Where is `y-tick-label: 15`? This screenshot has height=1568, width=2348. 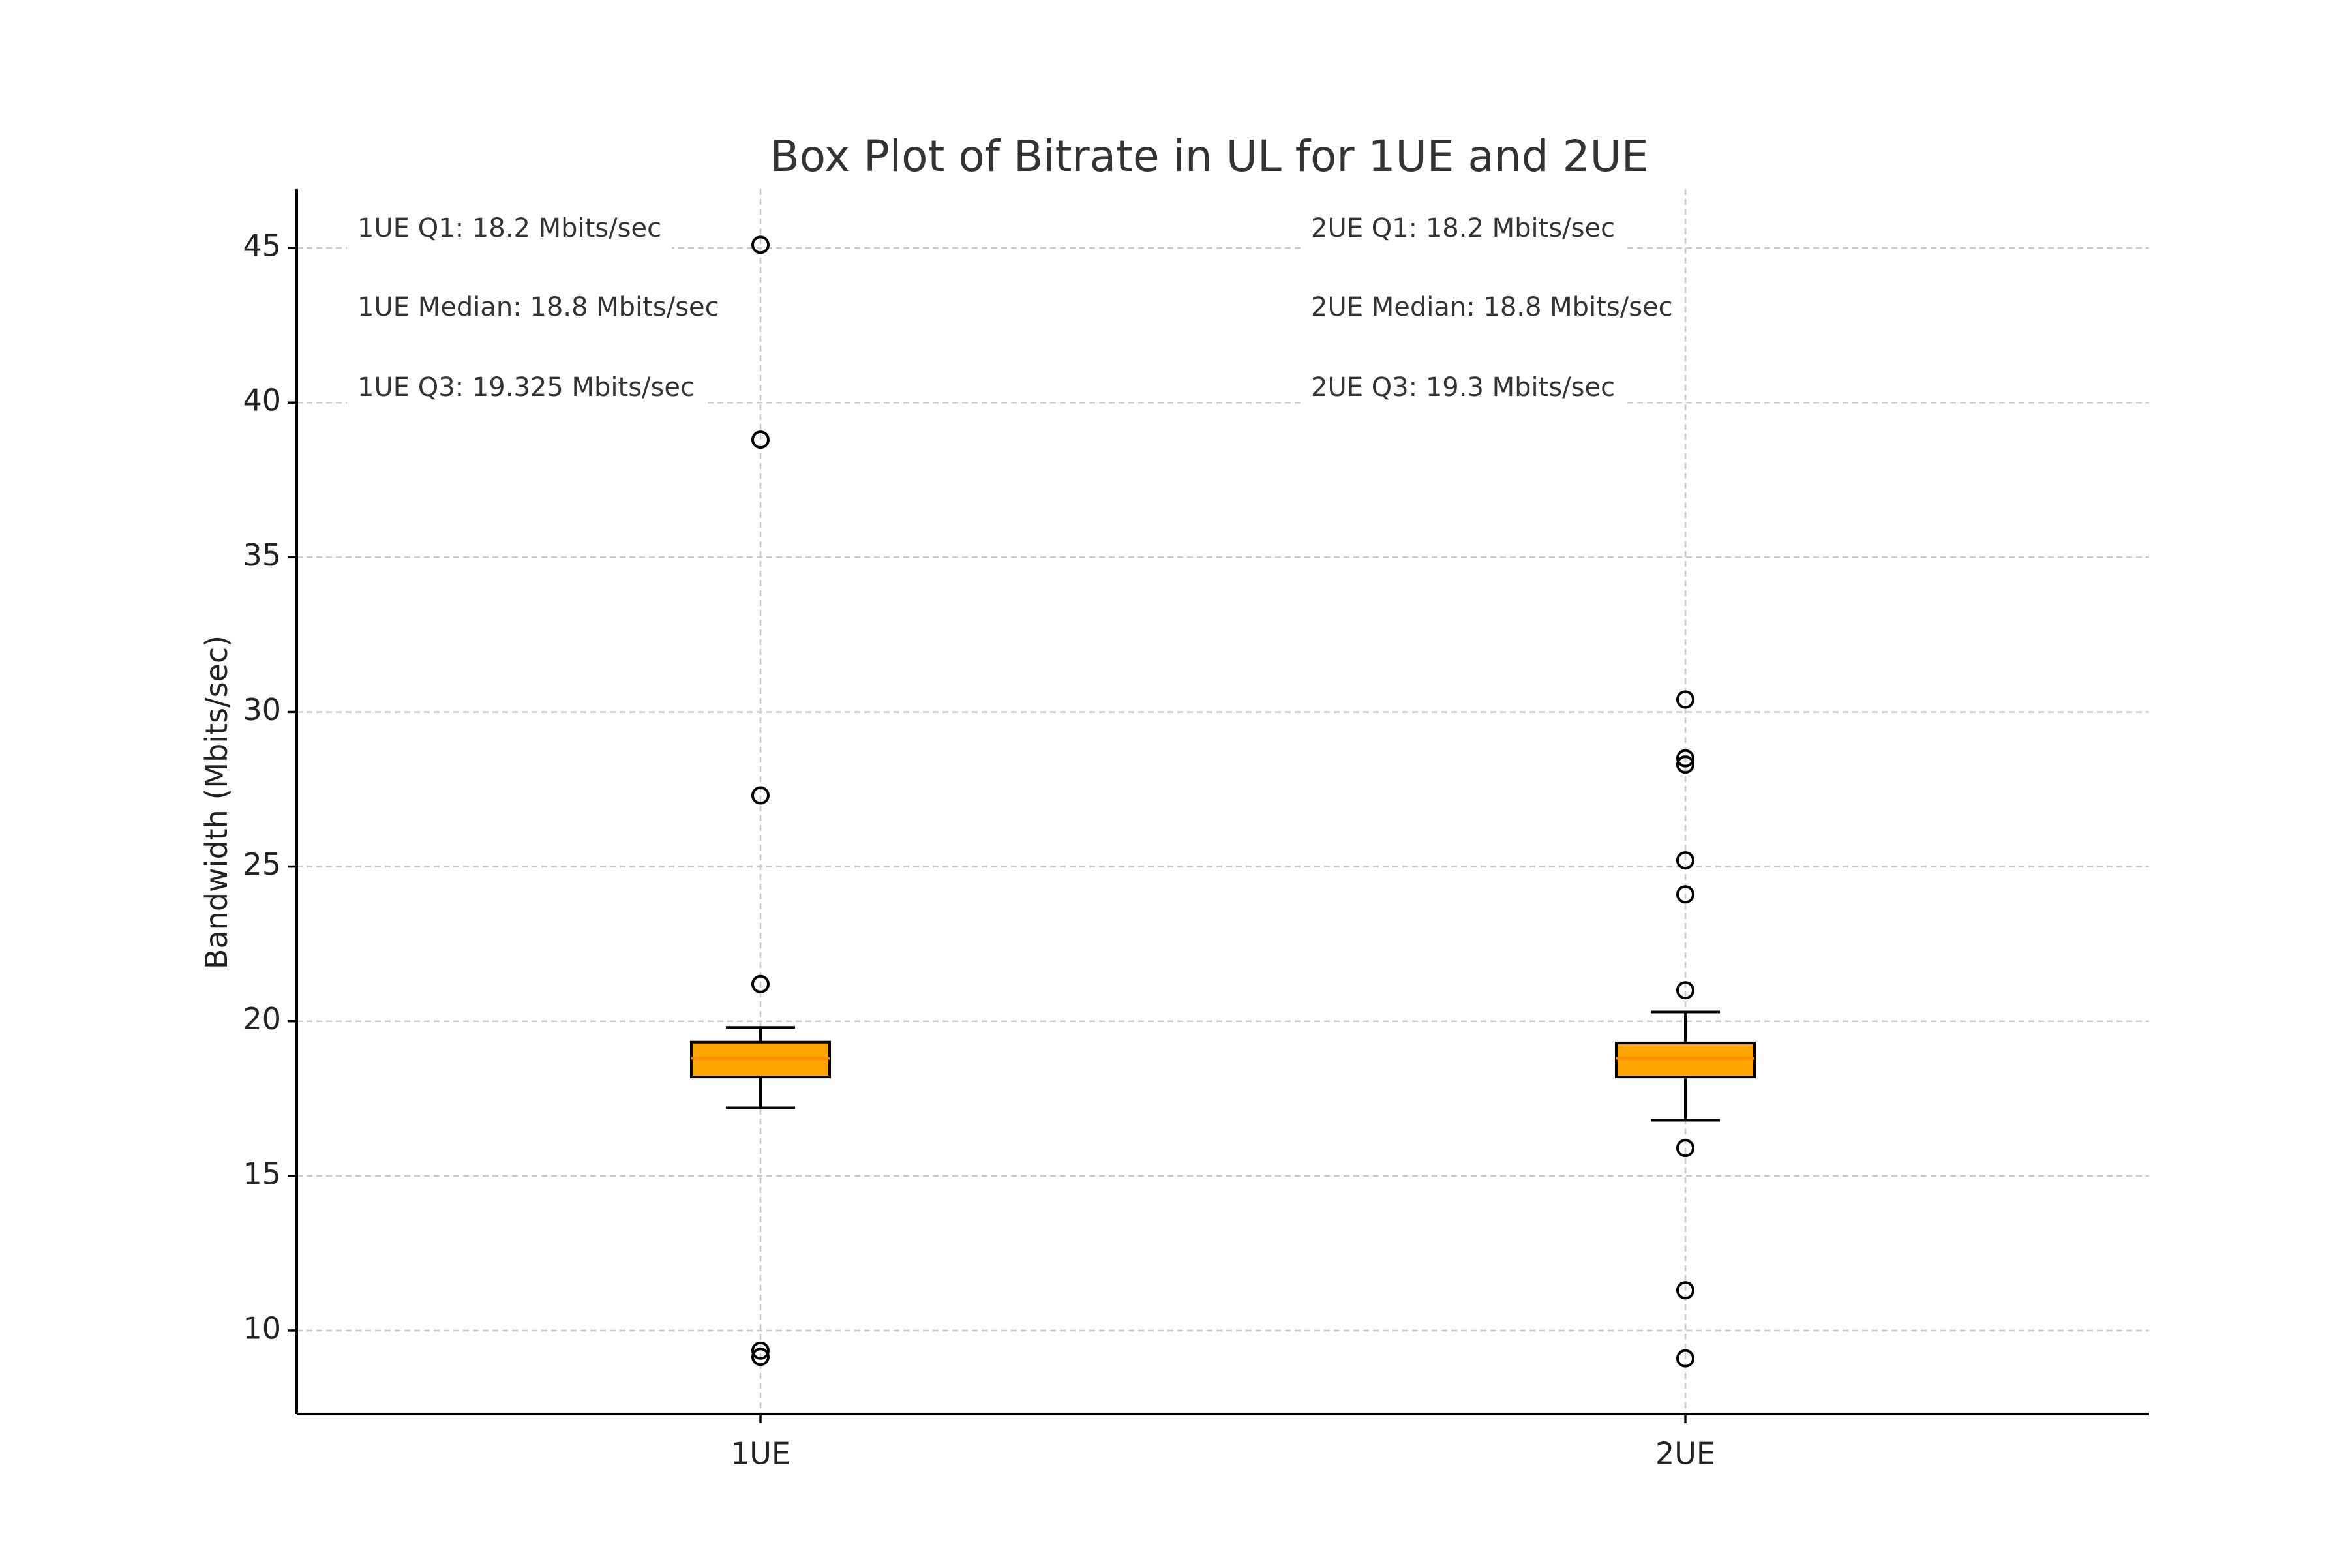
y-tick-label: 15 is located at coordinates (262, 1173).